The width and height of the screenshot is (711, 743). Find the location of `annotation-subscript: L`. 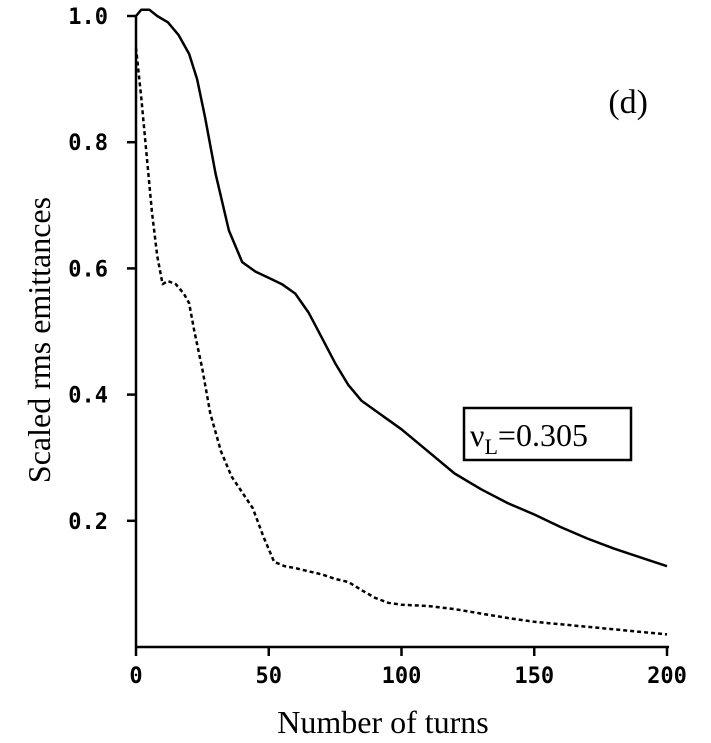

annotation-subscript: L is located at coordinates (490, 446).